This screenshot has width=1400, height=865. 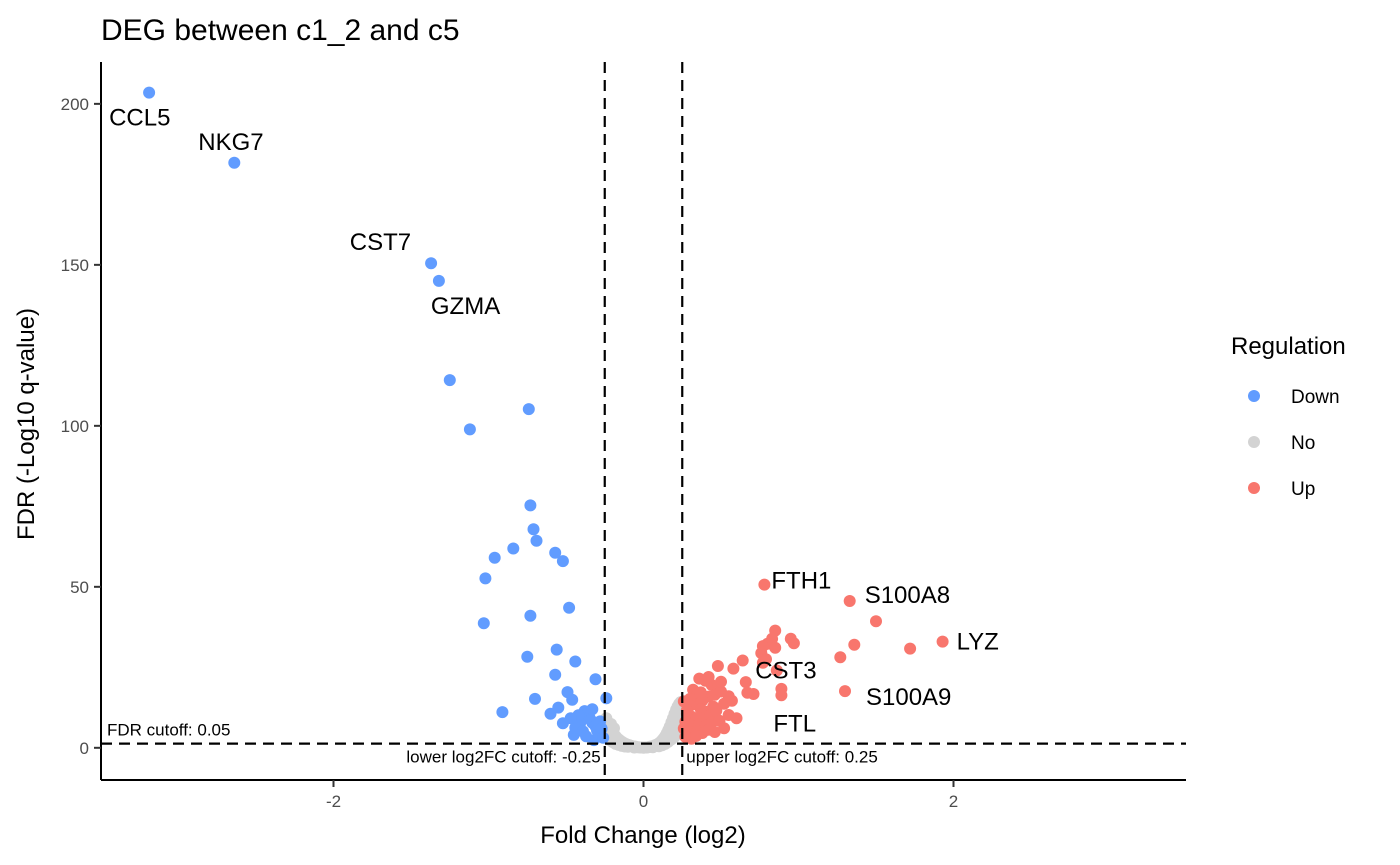 I want to click on gene-label-ftl: FTL, so click(x=794, y=723).